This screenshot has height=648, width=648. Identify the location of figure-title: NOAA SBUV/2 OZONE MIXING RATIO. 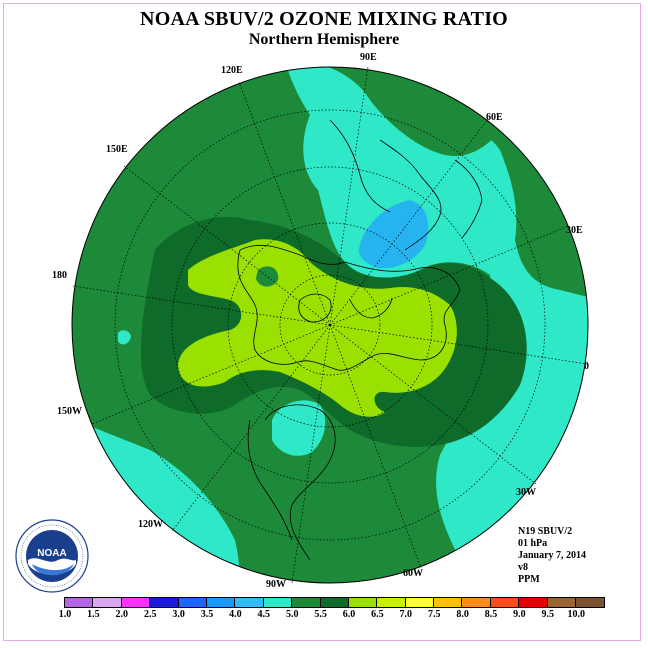
(324, 19).